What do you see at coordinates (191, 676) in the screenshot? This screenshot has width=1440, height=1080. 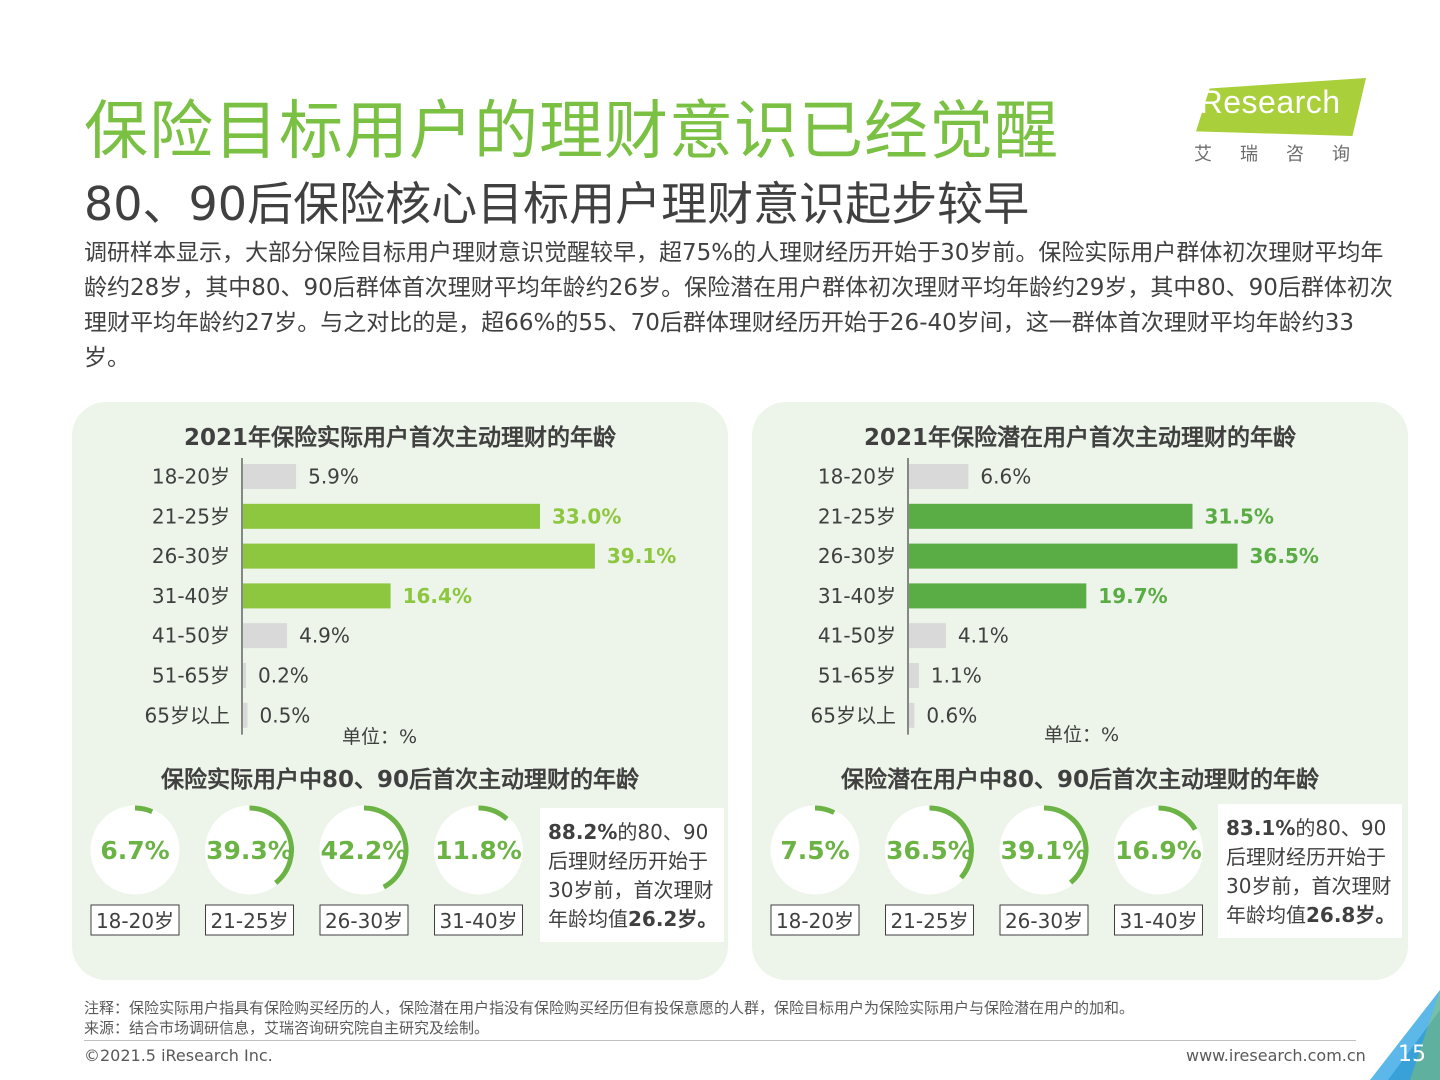 I see `actual-category-label: 51-65岁` at bounding box center [191, 676].